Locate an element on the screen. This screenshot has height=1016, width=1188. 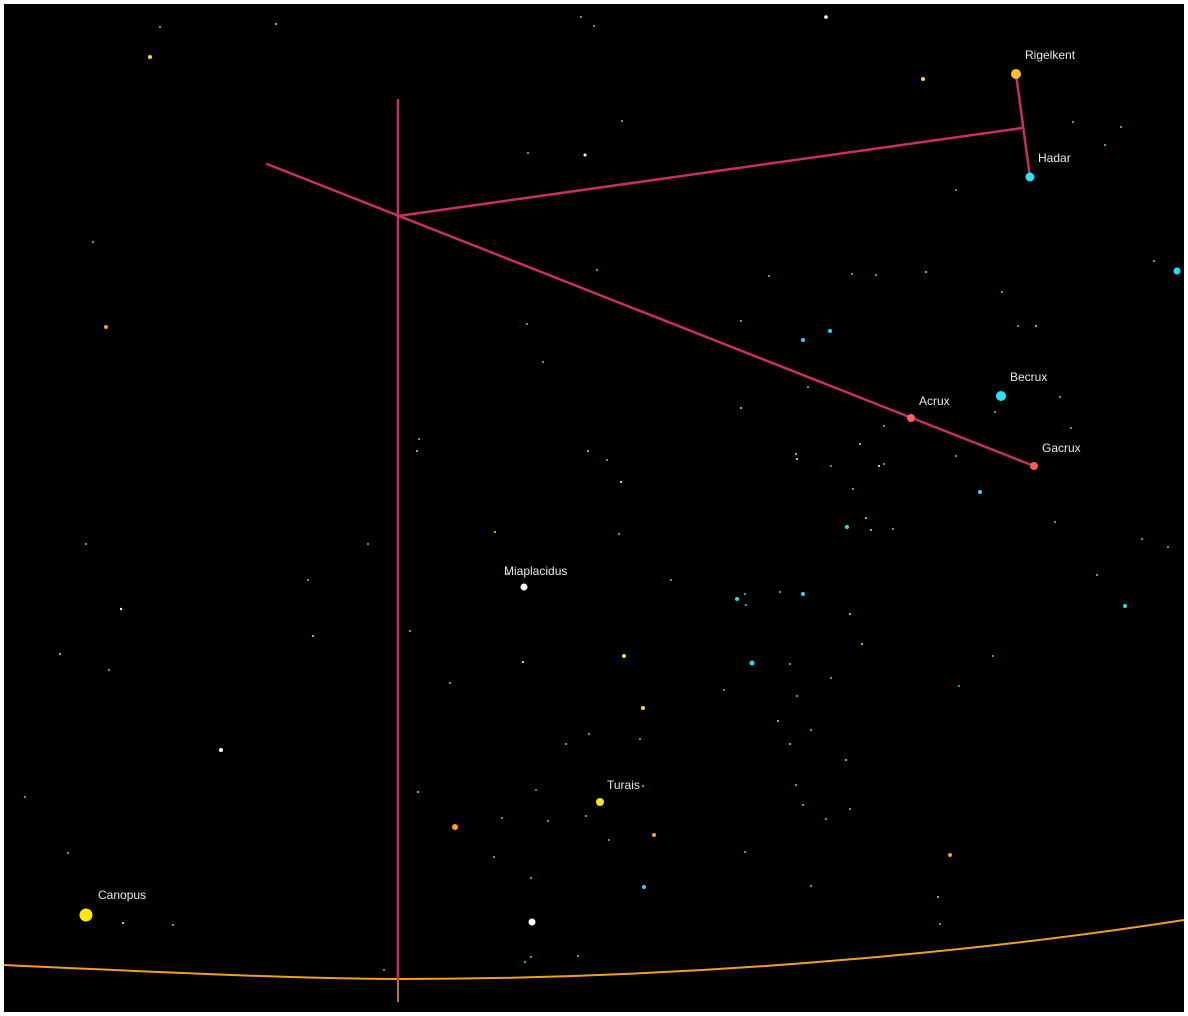
star-acrux-label: Acrux is located at coordinates (934, 401).